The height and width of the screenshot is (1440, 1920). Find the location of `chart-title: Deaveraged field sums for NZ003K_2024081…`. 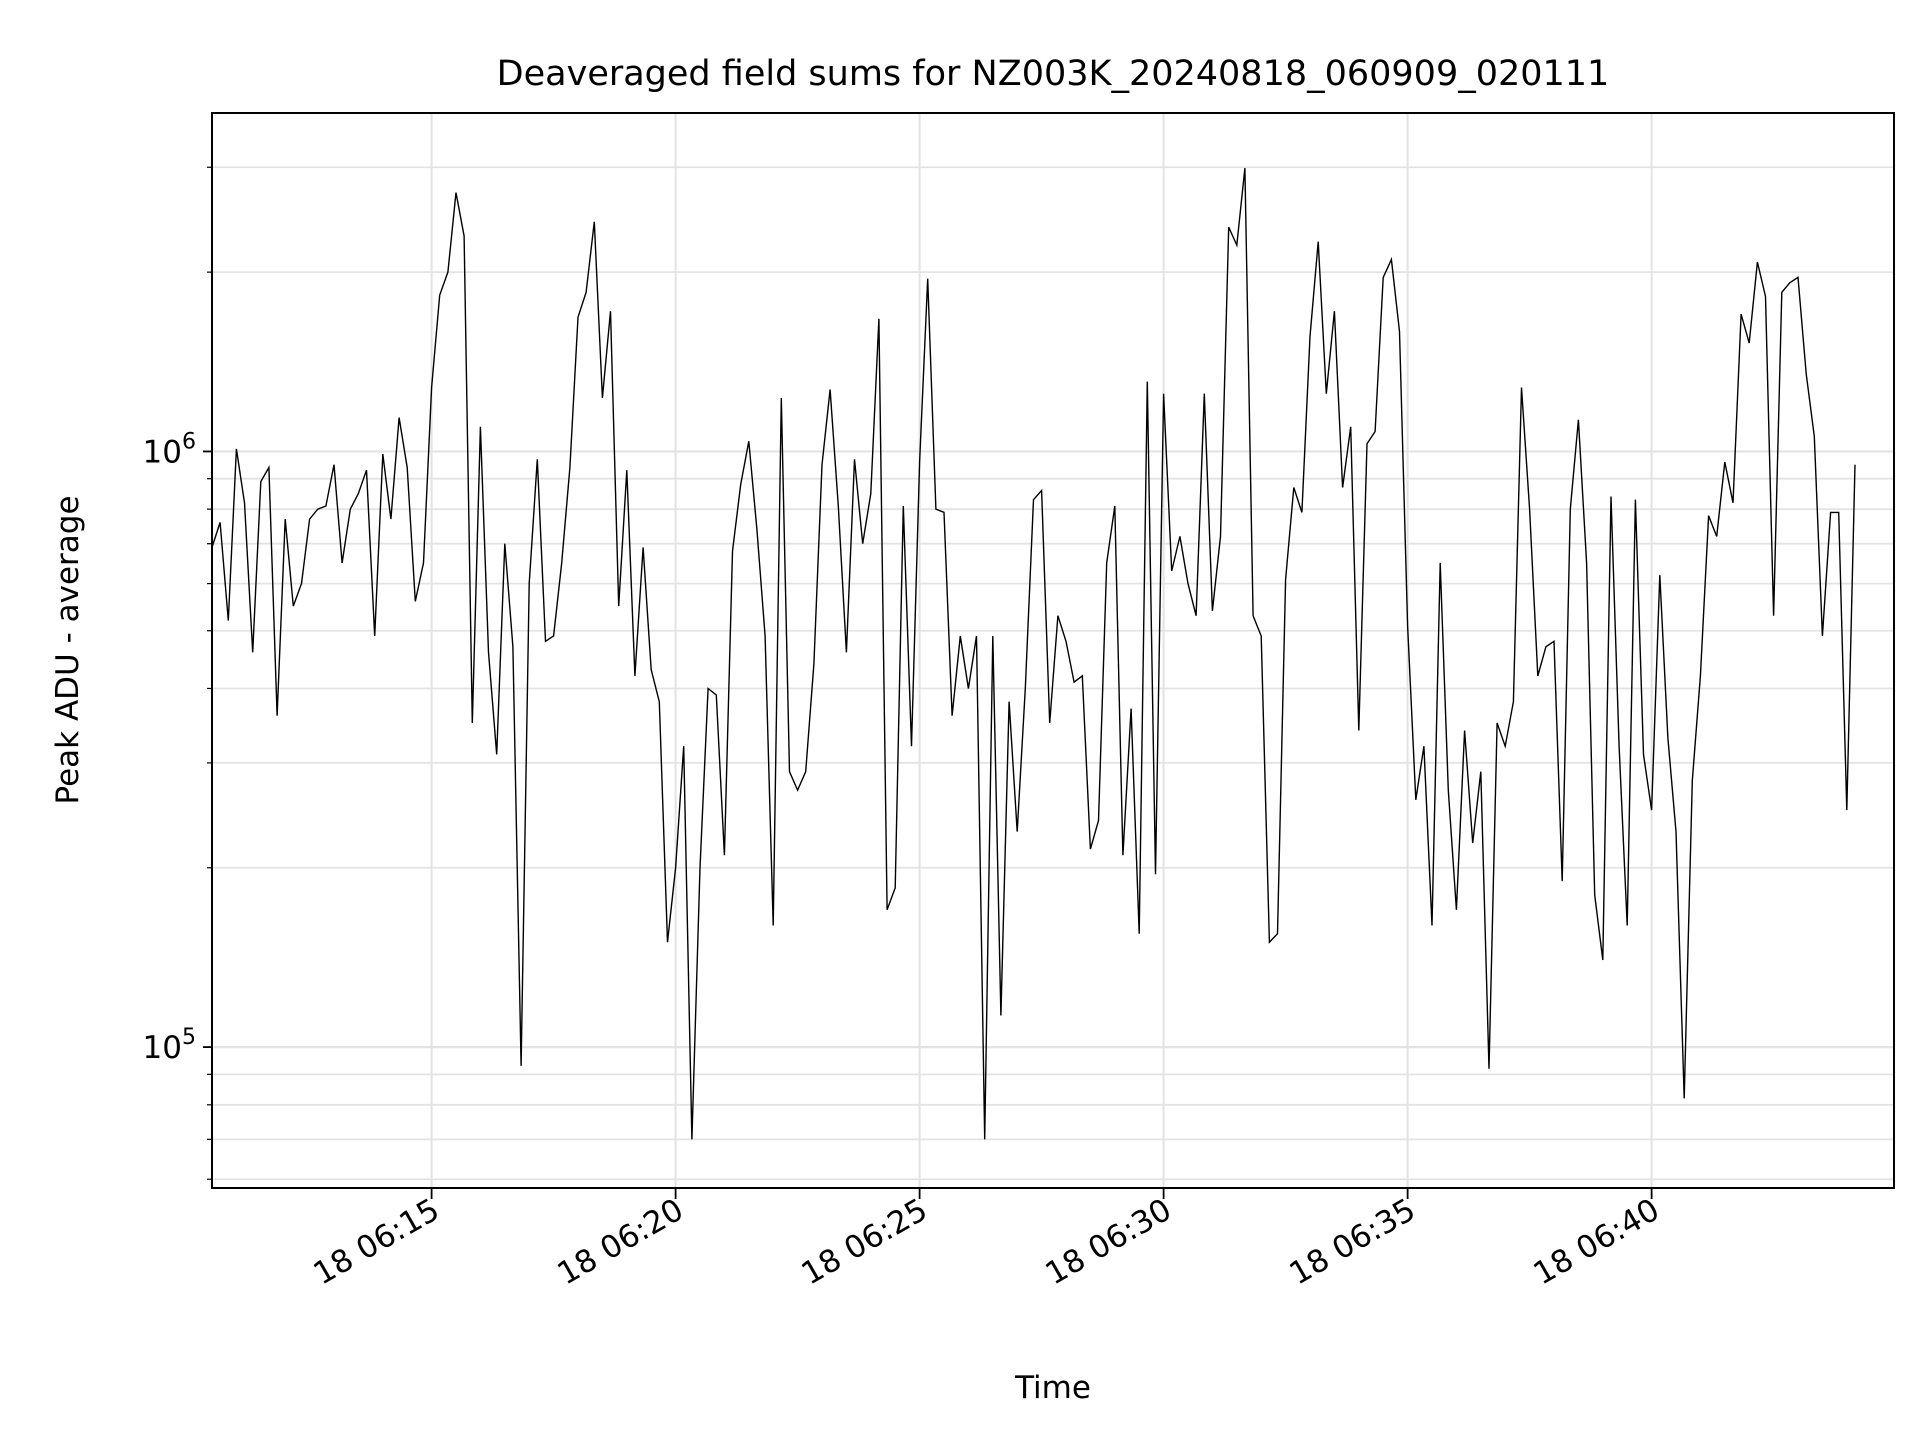

chart-title: Deaveraged field sums for NZ003K_2024081… is located at coordinates (1053, 74).